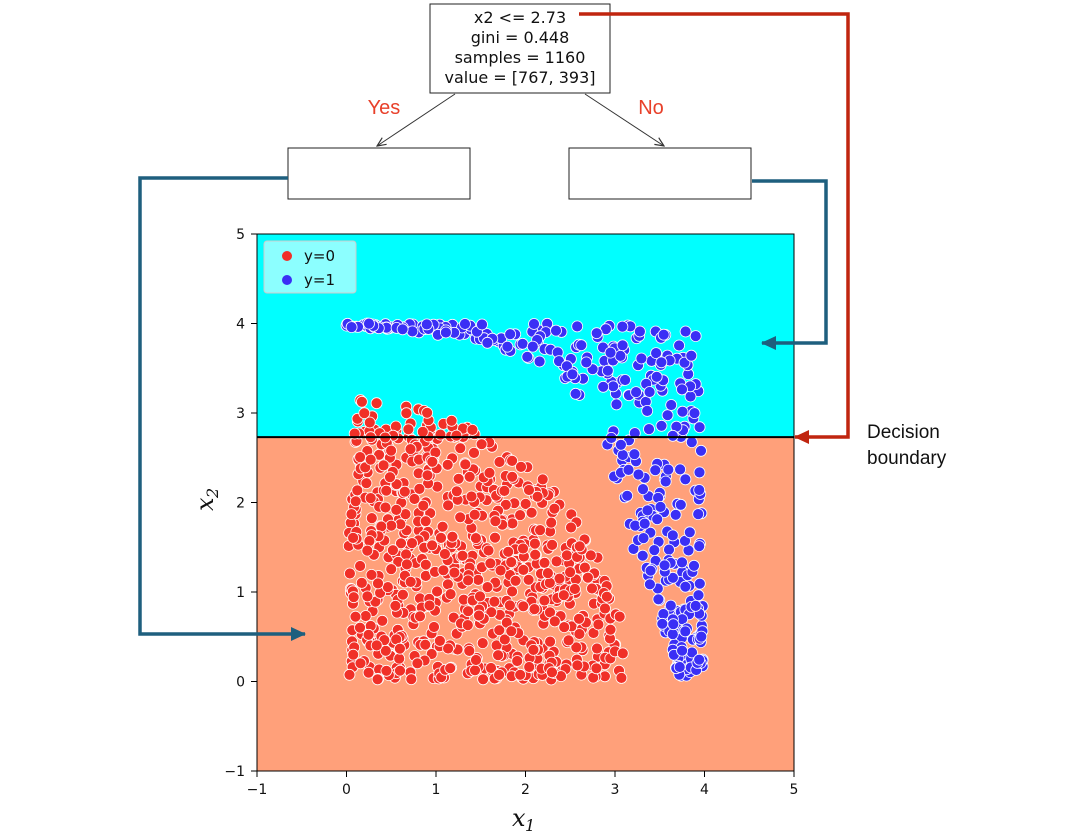  What do you see at coordinates (907, 458) in the screenshot?
I see `annotation-line-2: boundary` at bounding box center [907, 458].